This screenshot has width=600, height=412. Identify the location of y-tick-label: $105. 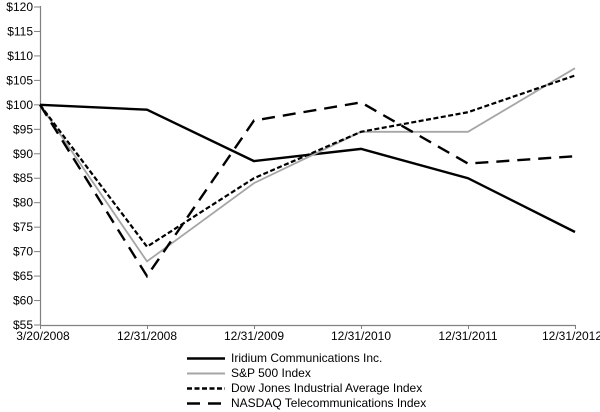
(19, 80).